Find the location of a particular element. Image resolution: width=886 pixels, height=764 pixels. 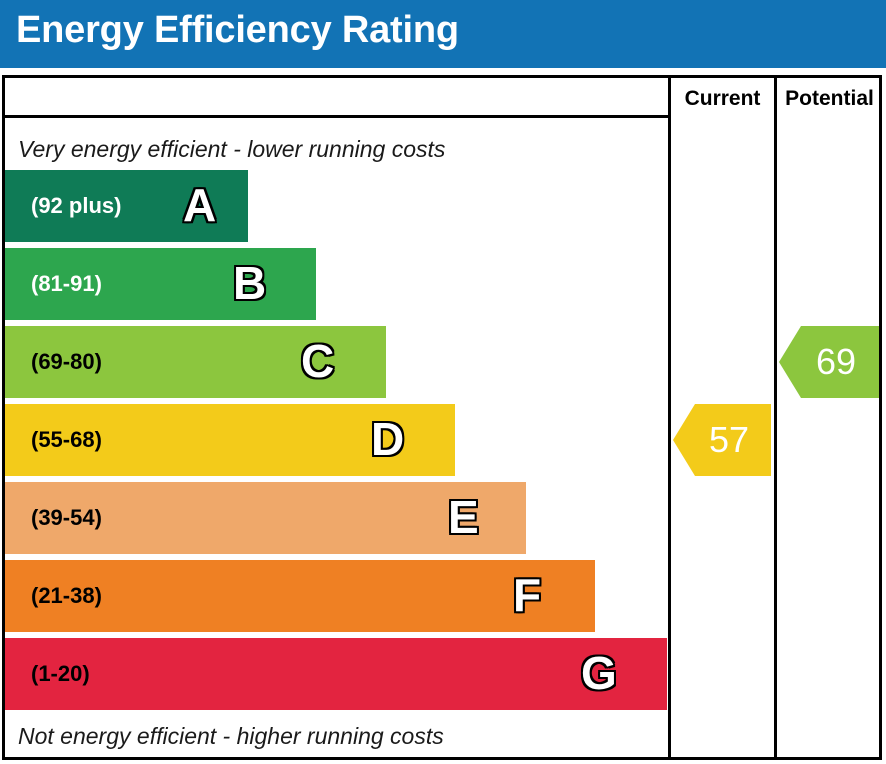

band-letter-c: C is located at coordinates (317, 361).